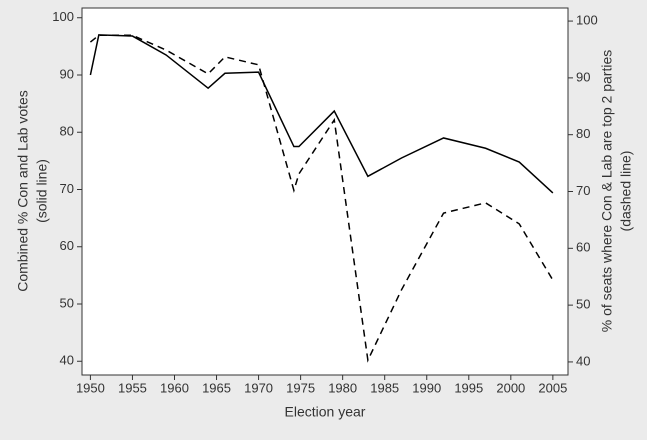 The height and width of the screenshot is (440, 647). I want to click on x-tick-label: 1970, so click(258, 387).